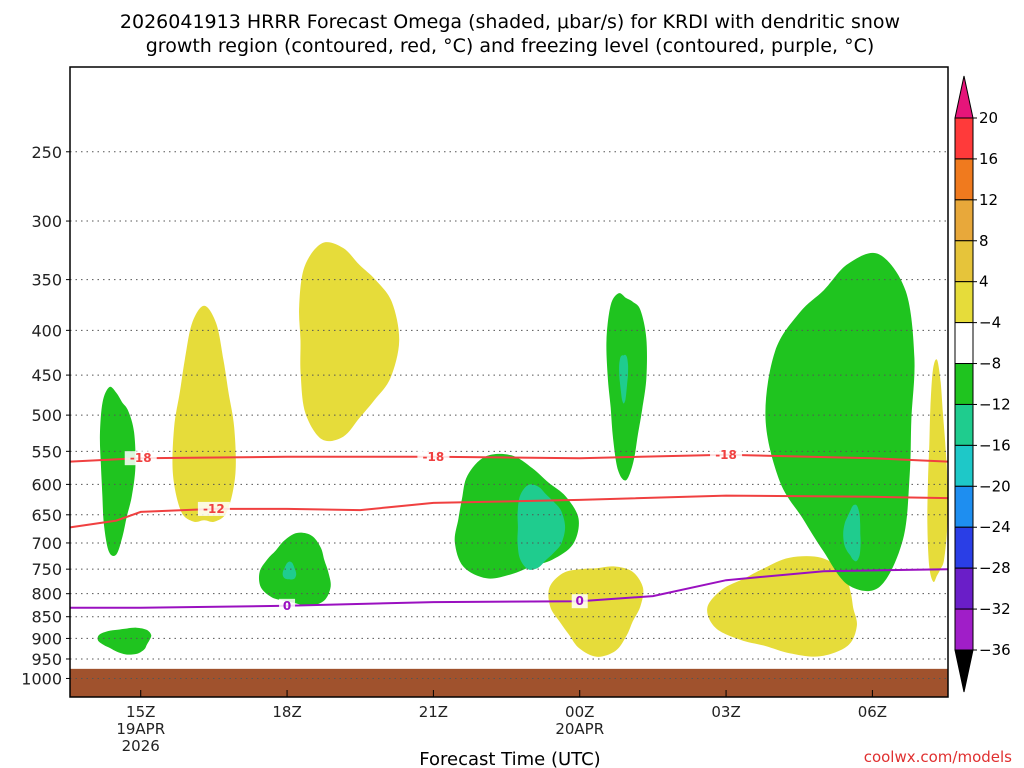  Describe the element at coordinates (46, 221) in the screenshot. I see `ytick-label-300: 300` at that location.